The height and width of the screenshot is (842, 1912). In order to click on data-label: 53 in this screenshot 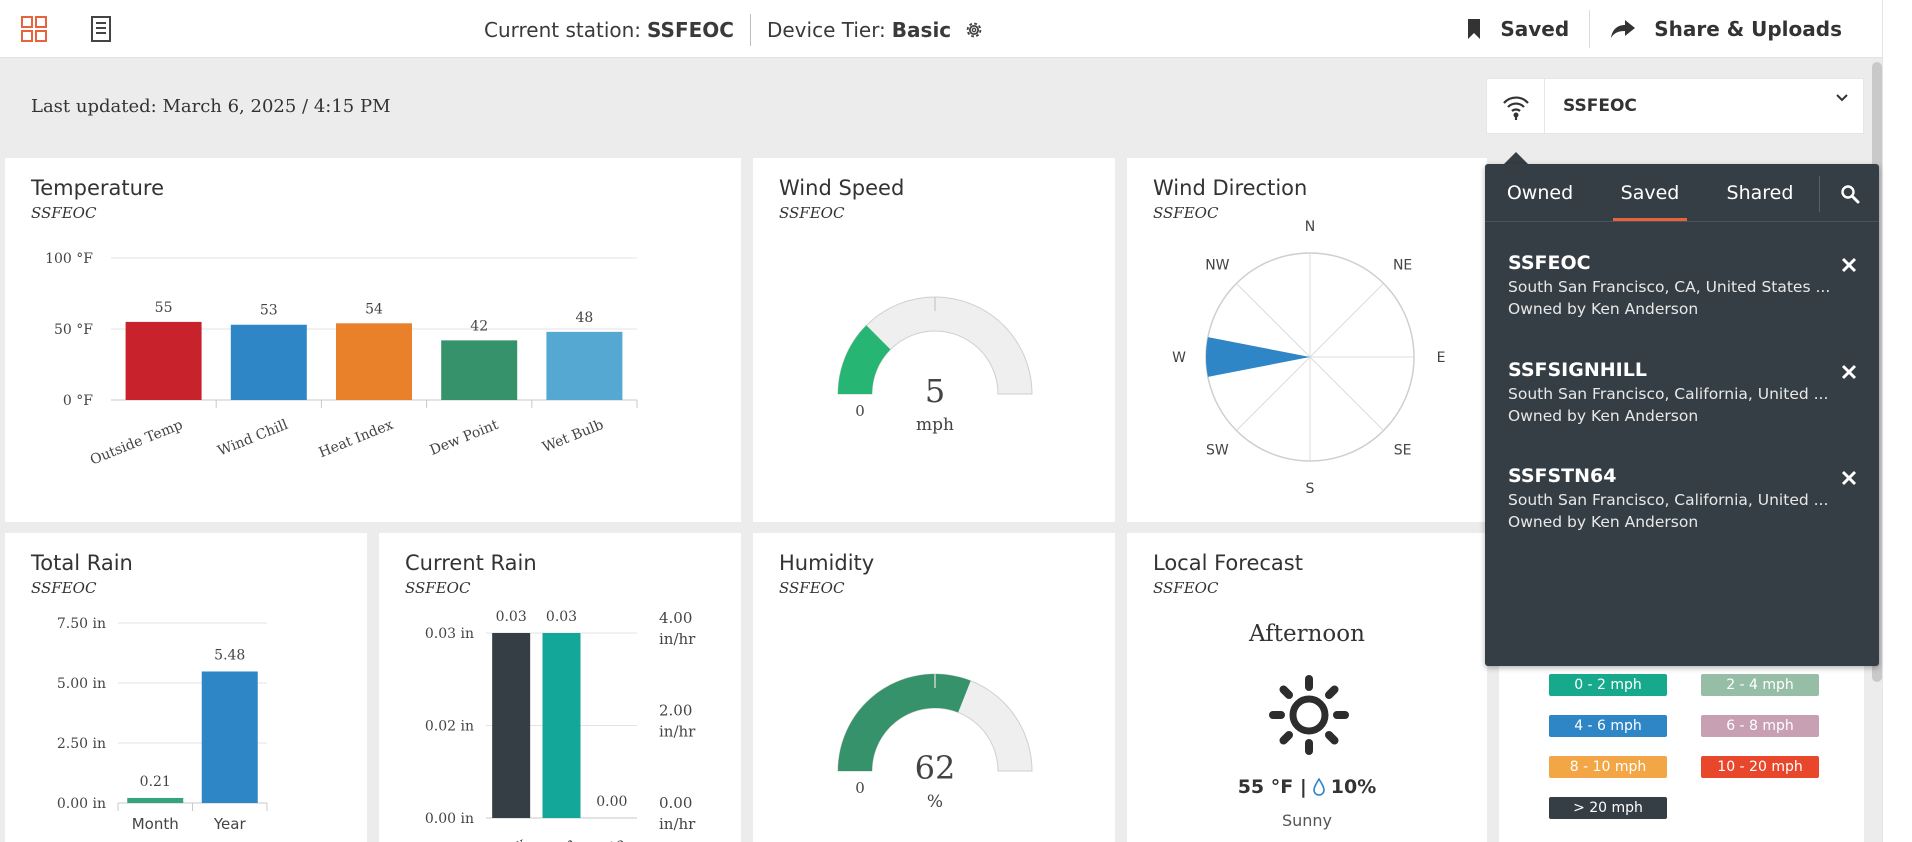, I will do `click(269, 311)`.